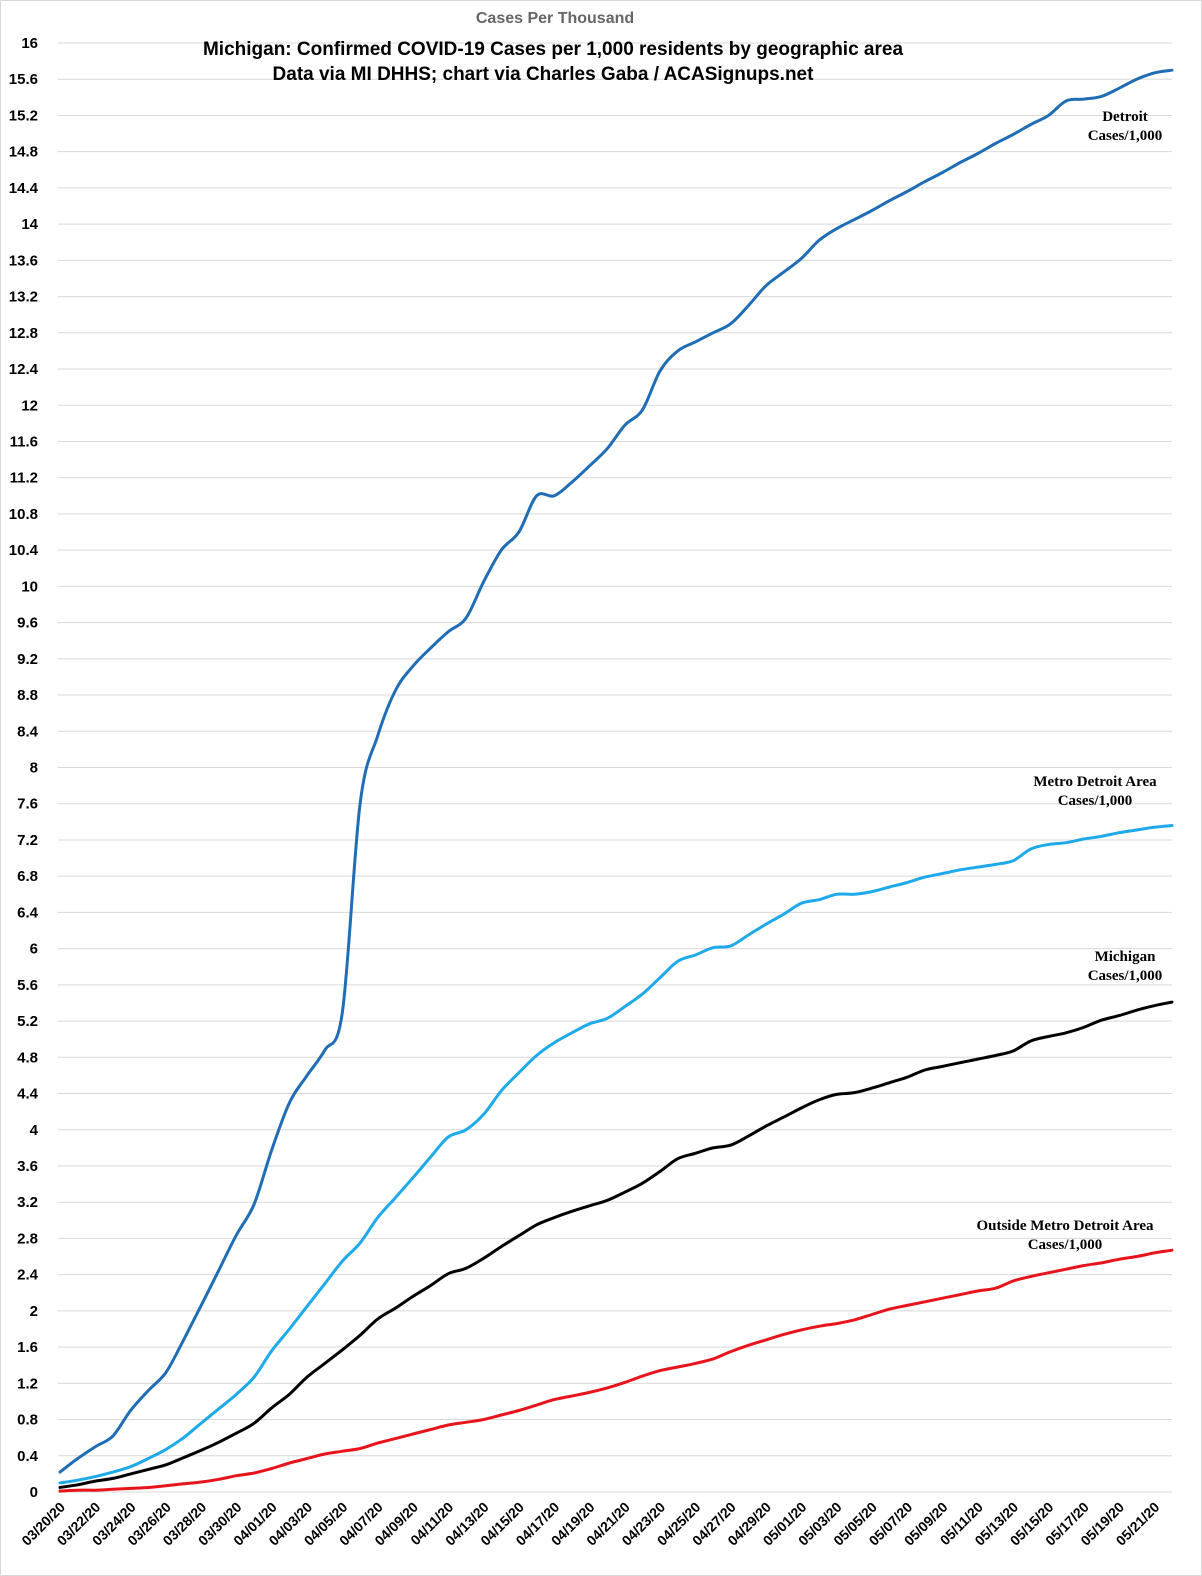 The height and width of the screenshot is (1576, 1202). Describe the element at coordinates (34, 1130) in the screenshot. I see `y-tick-label: 4` at that location.